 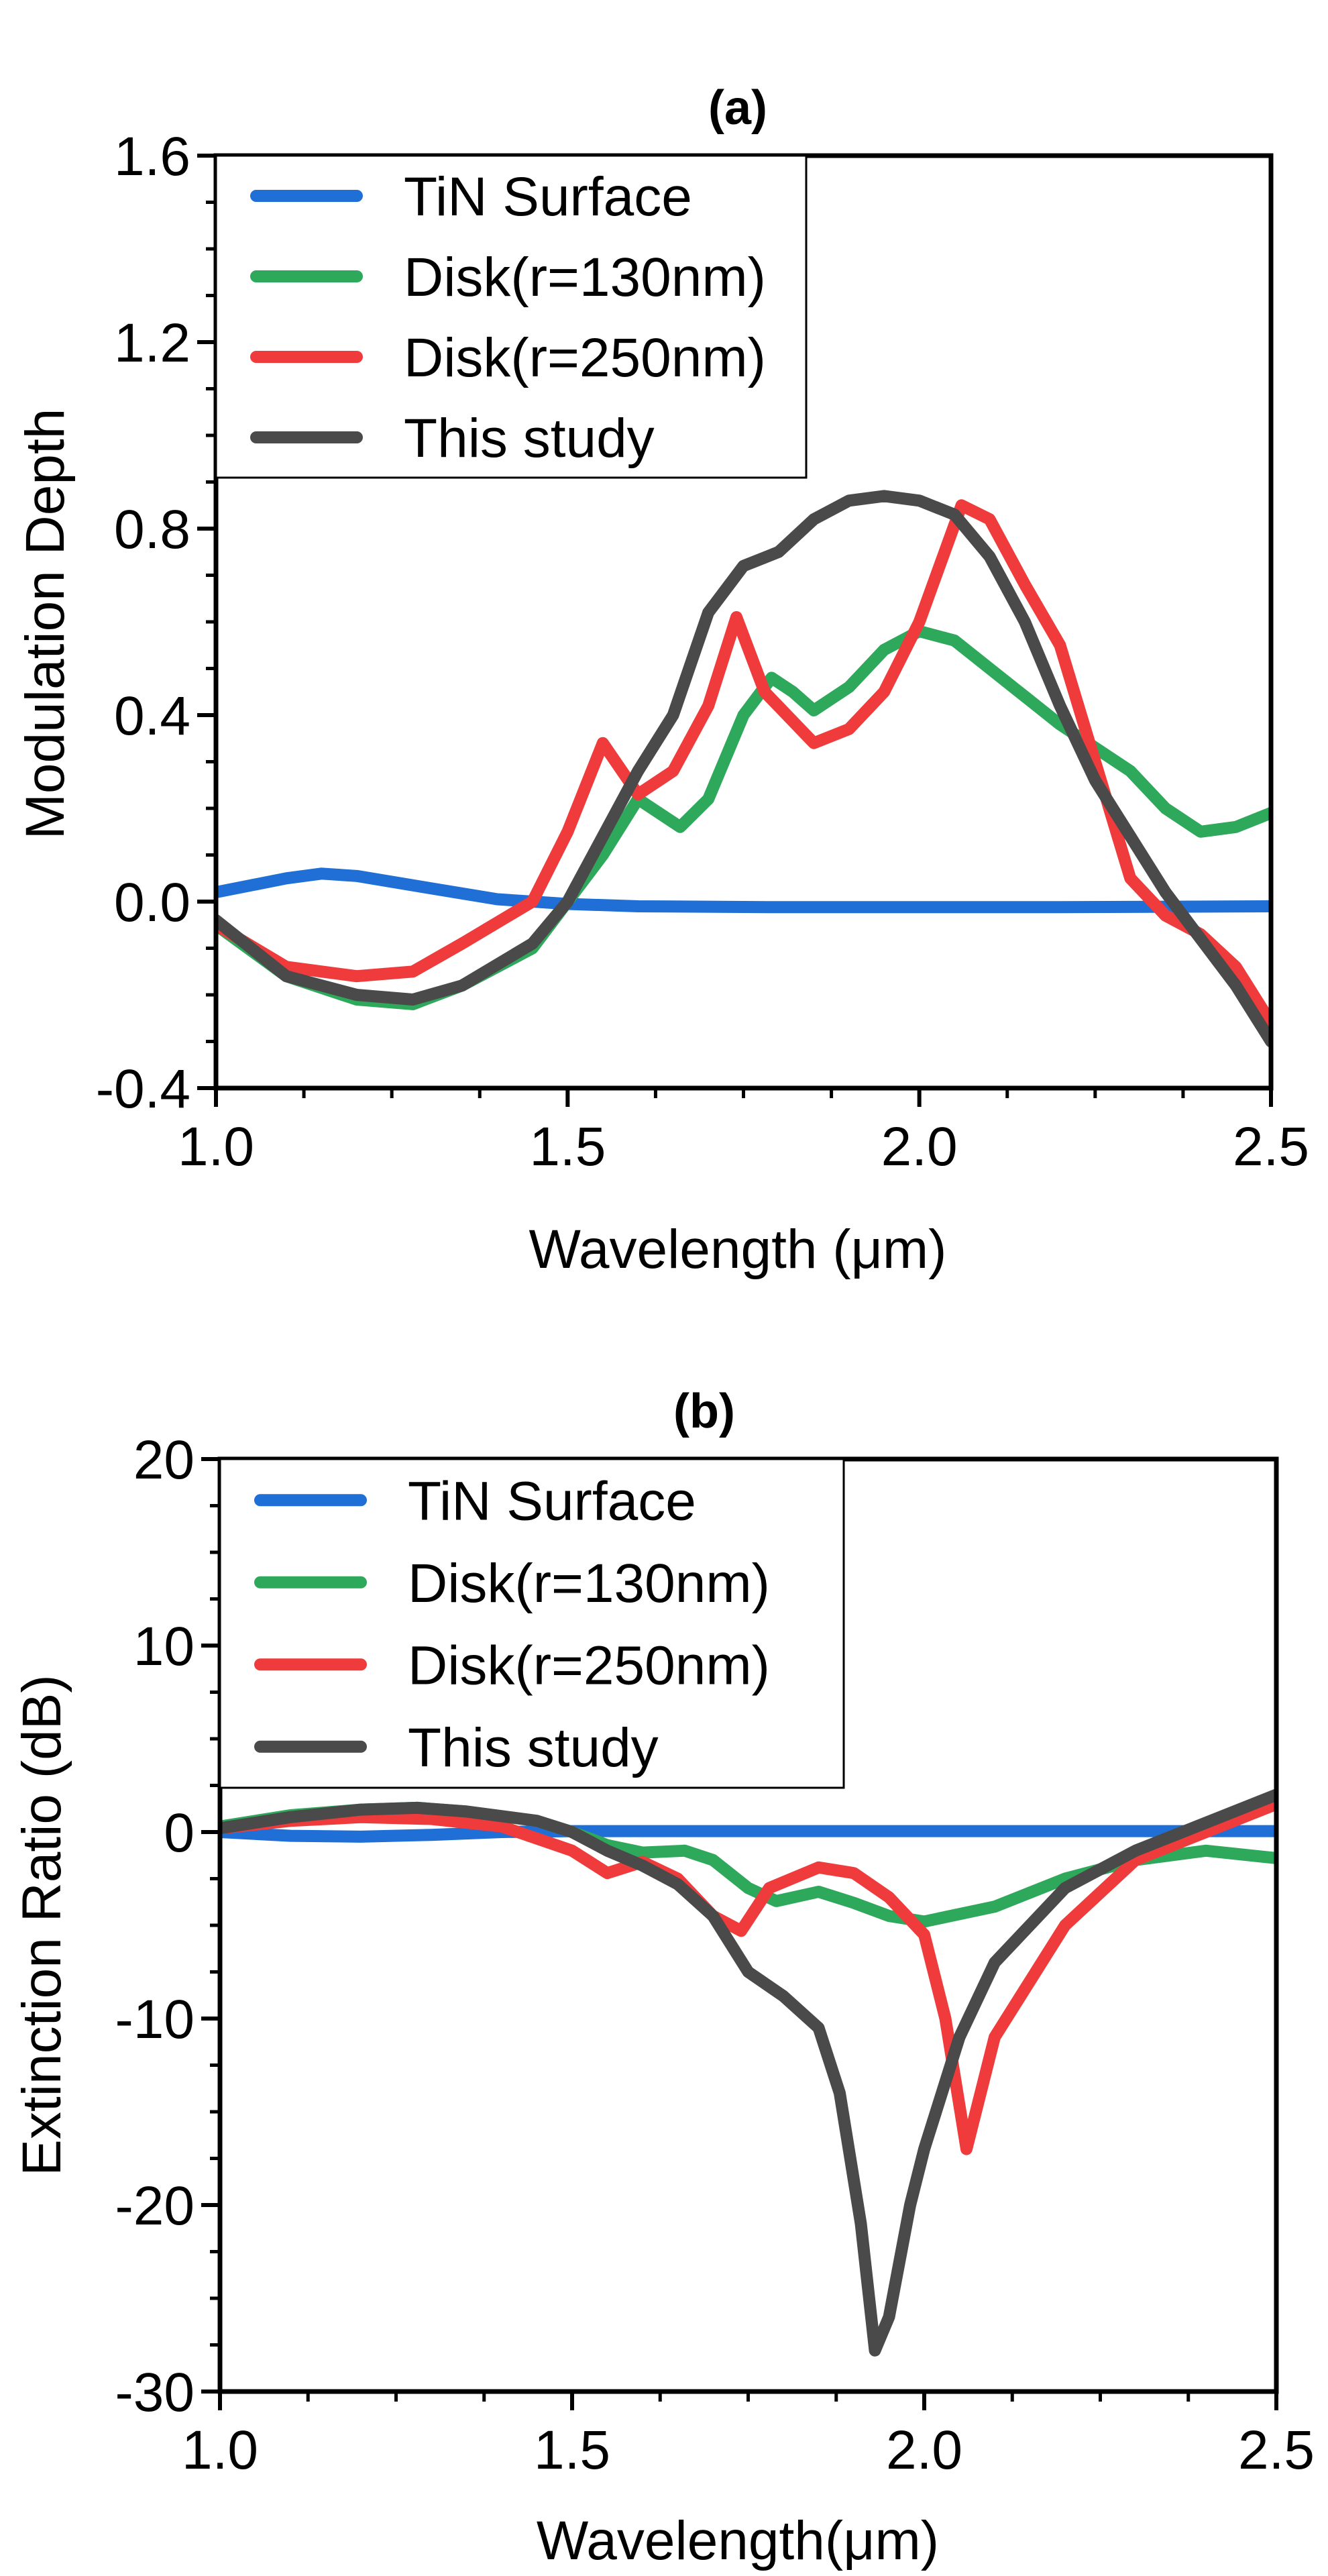 What do you see at coordinates (737, 108) in the screenshot?
I see `chart-title: (a)` at bounding box center [737, 108].